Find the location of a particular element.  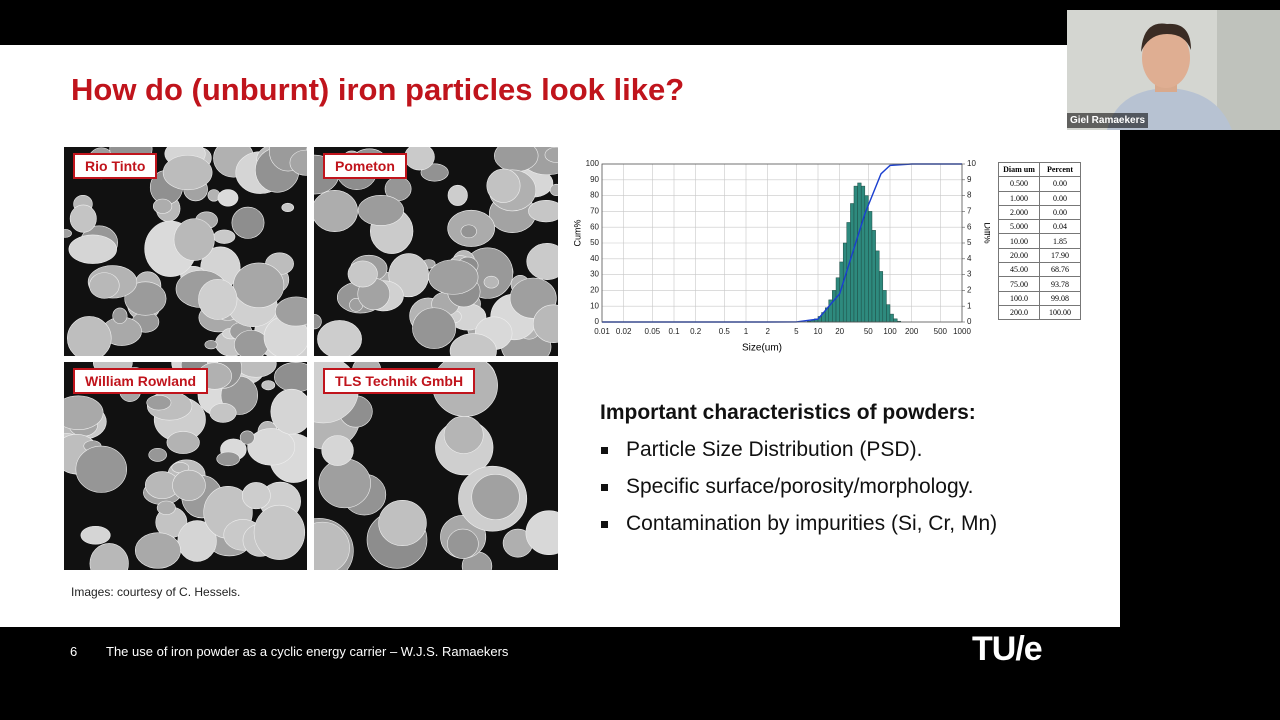

x-tick-label: 500 is located at coordinates (941, 331).